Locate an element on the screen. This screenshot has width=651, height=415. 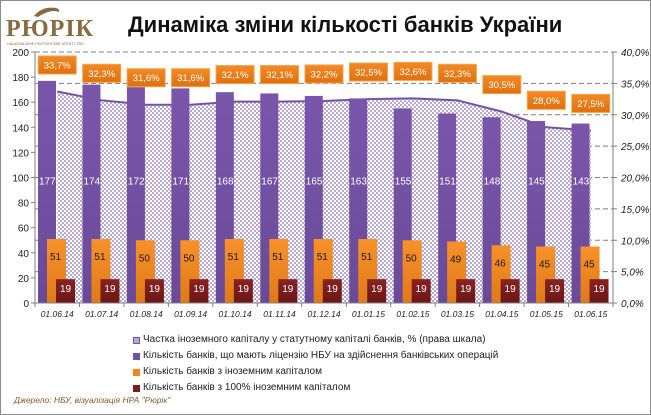
data-label-foreign-share: 30,5% is located at coordinates (501, 85).